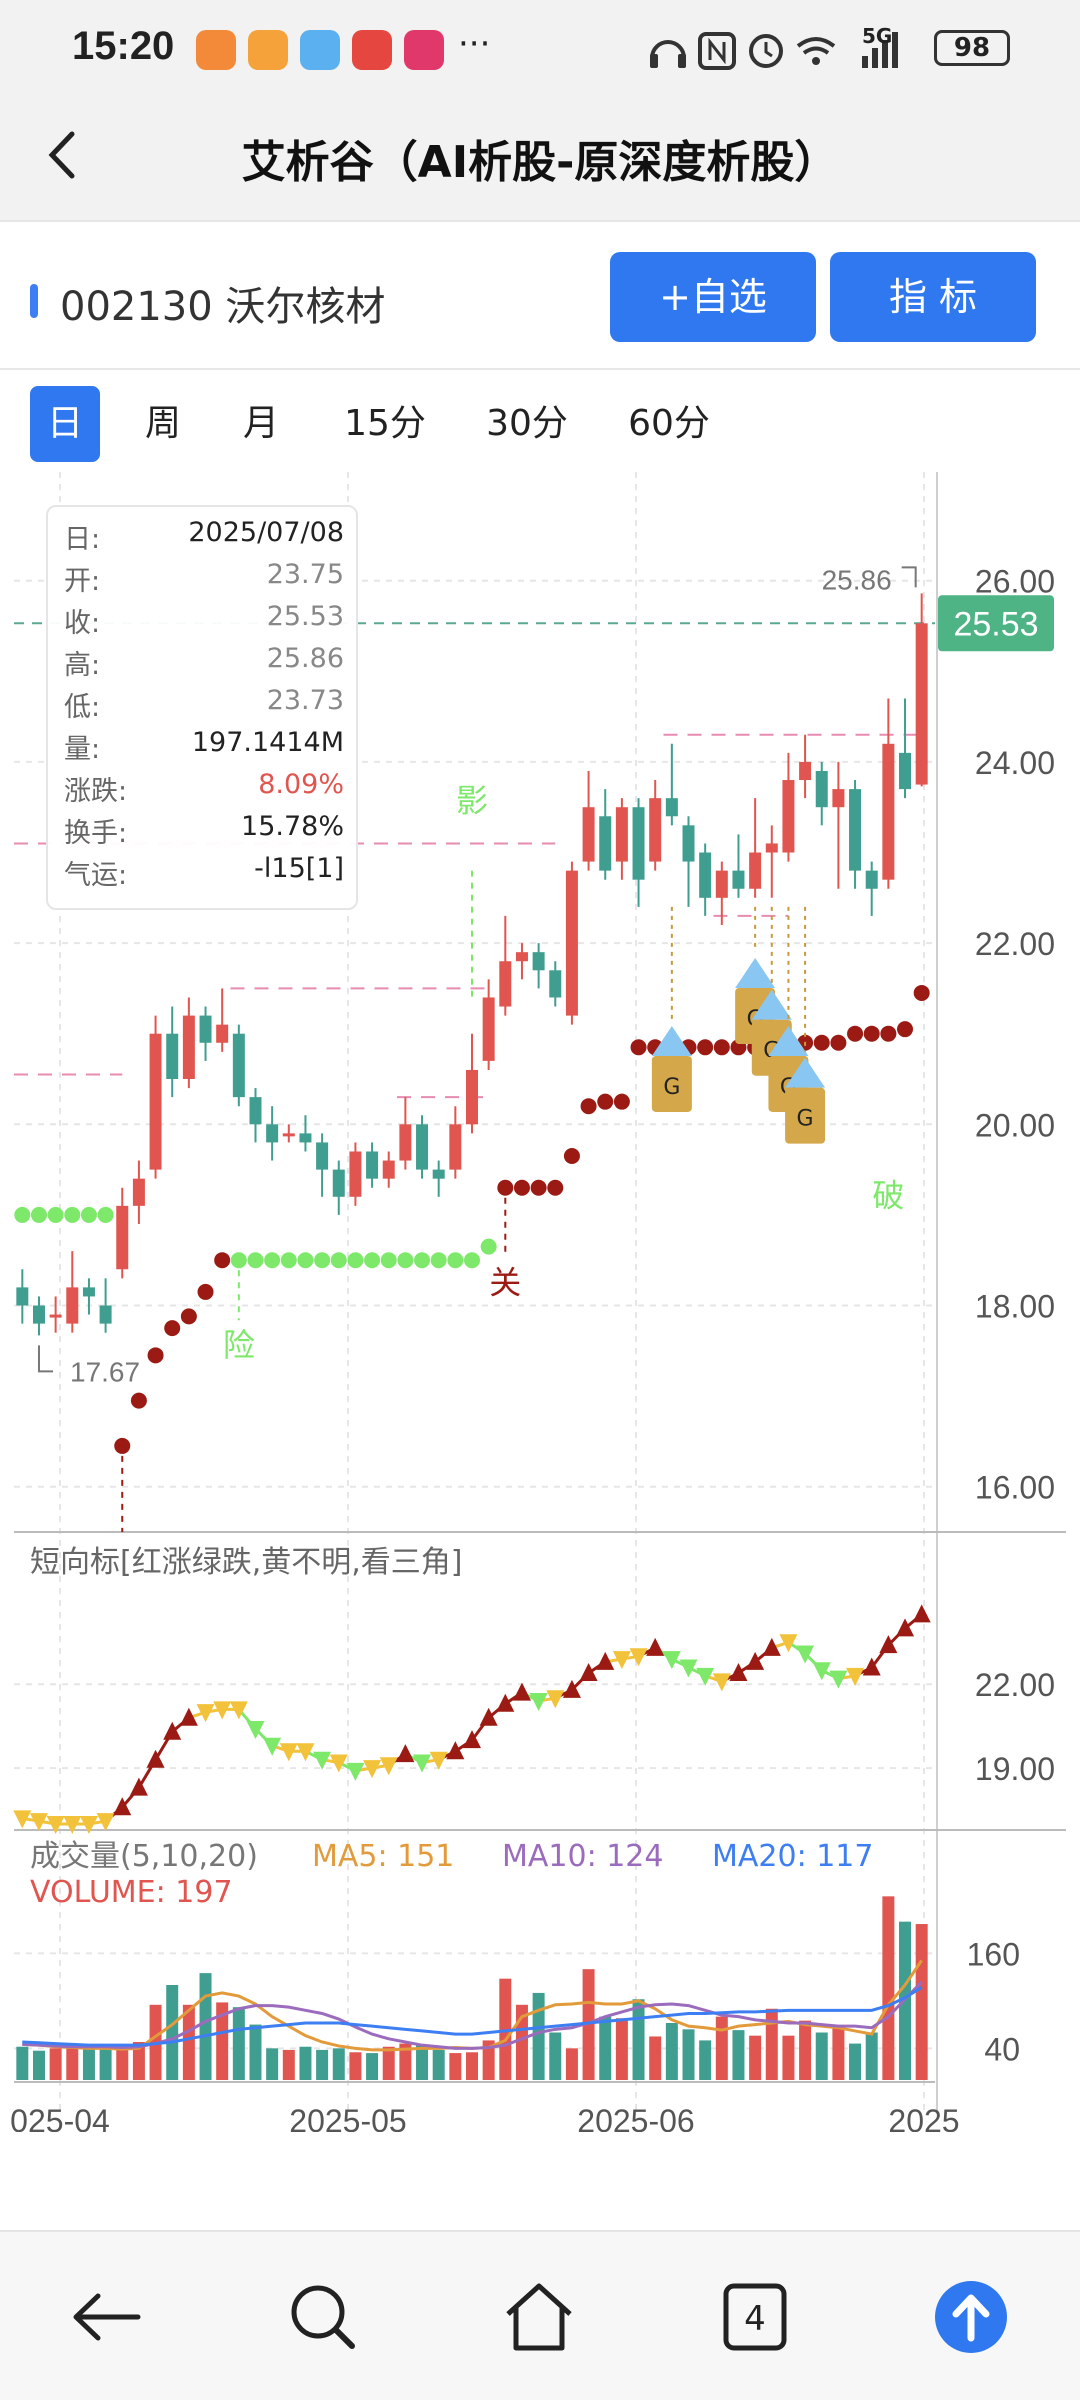 Image resolution: width=1080 pixels, height=2400 pixels. Describe the element at coordinates (82, 539) in the screenshot. I see `info-label-date: 日:` at that location.